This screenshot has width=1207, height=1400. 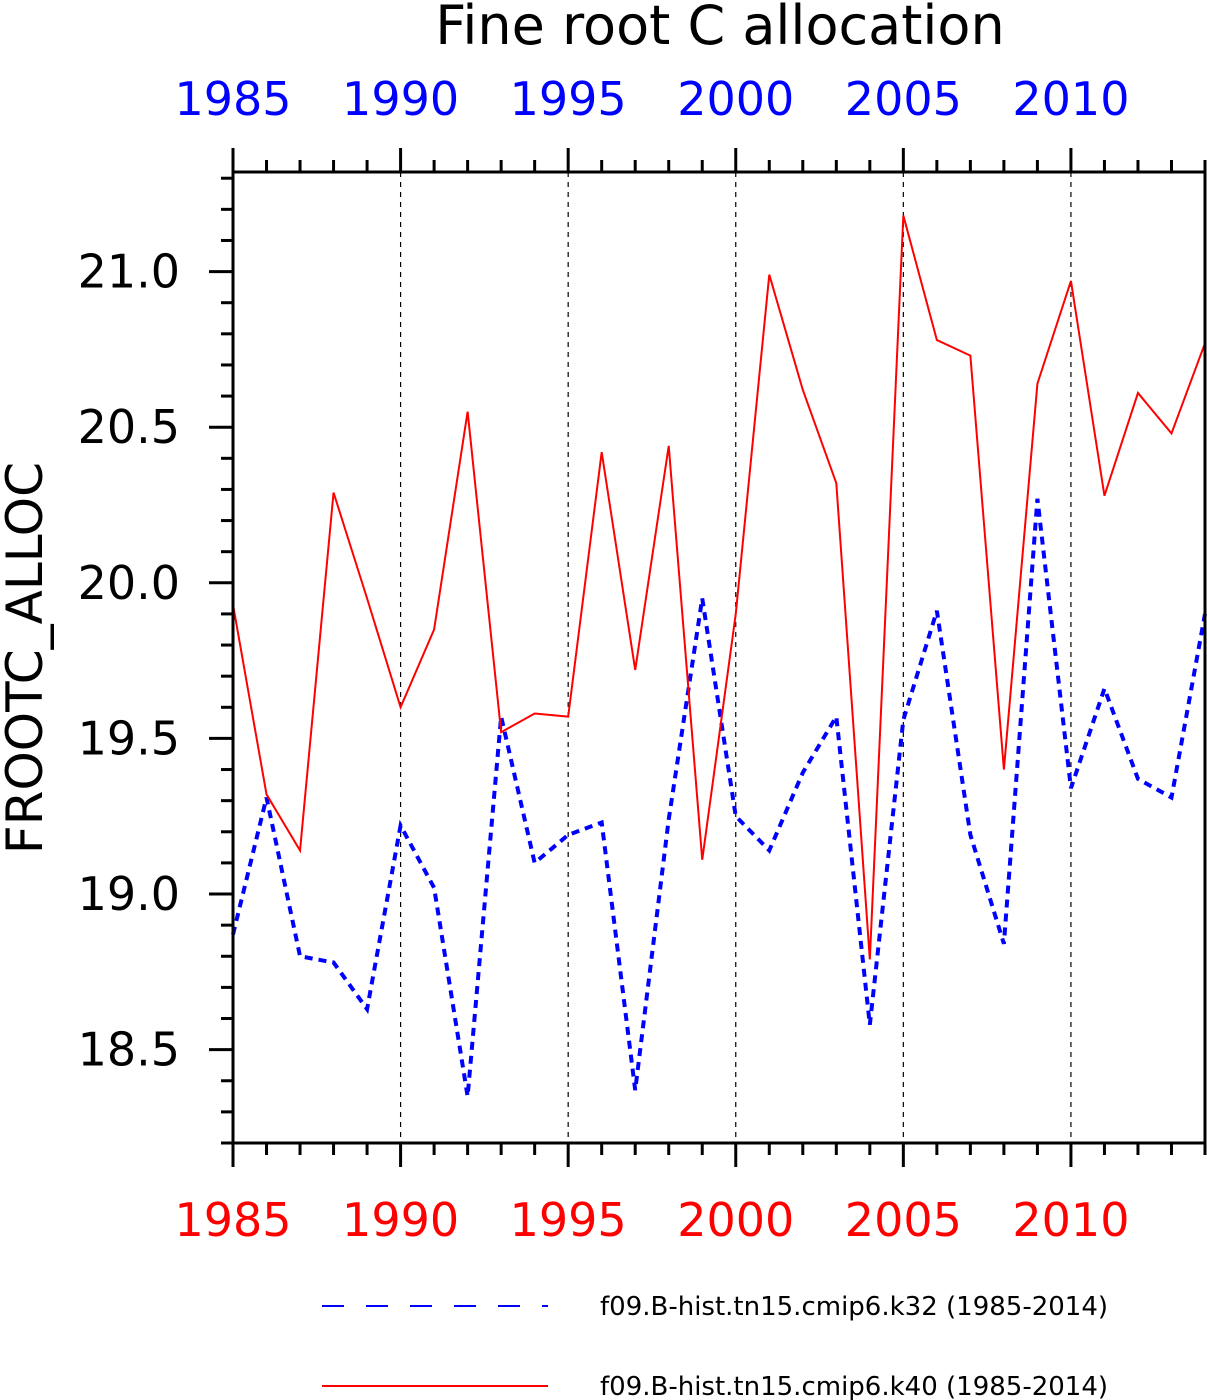 I want to click on x-tick-label-bottom: 2010, so click(x=1070, y=1220).